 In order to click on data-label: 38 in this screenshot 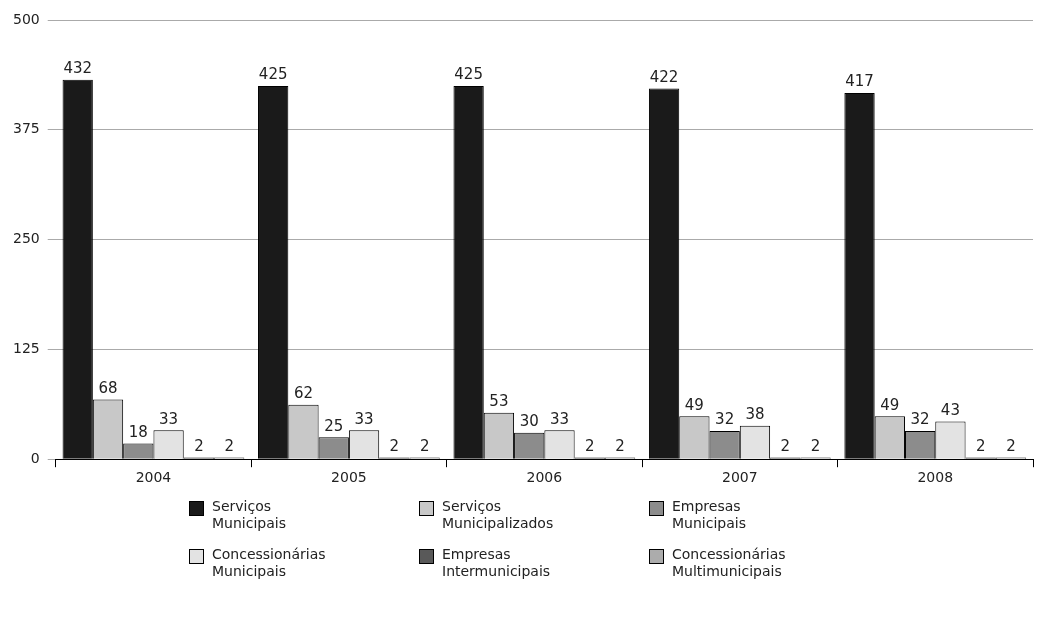, I will do `click(755, 414)`.